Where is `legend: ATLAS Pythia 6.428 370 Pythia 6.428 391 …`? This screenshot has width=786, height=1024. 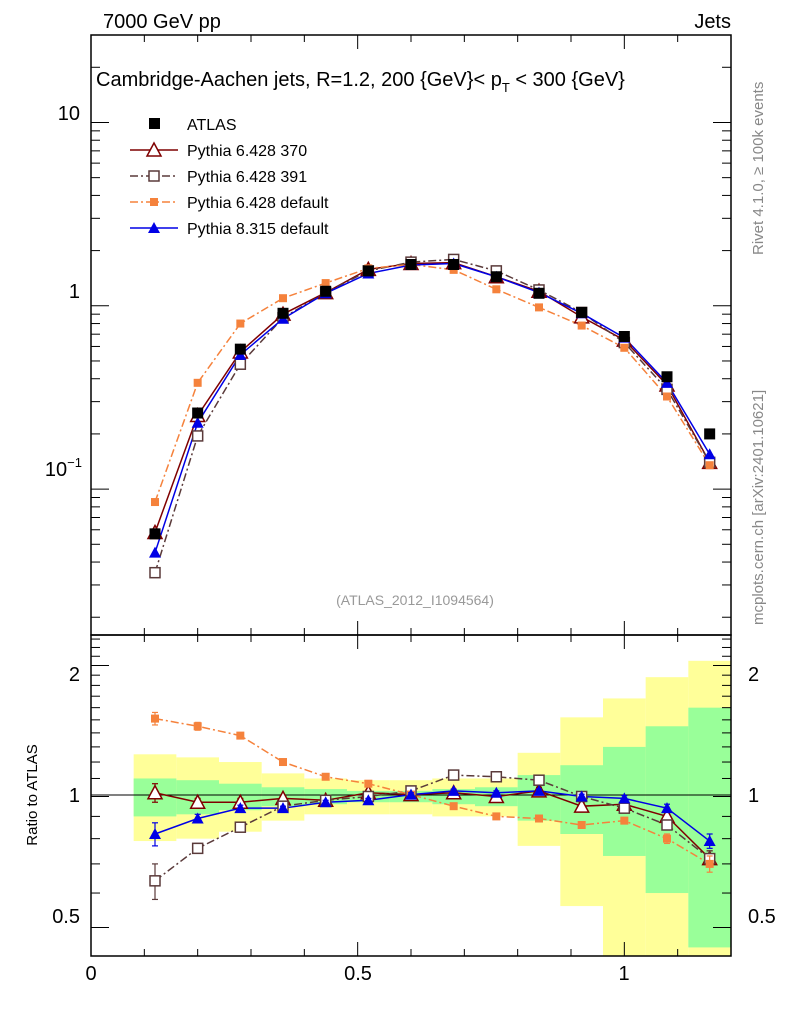
legend: ATLAS Pythia 6.428 370 Pythia 6.428 391 … is located at coordinates (229, 177).